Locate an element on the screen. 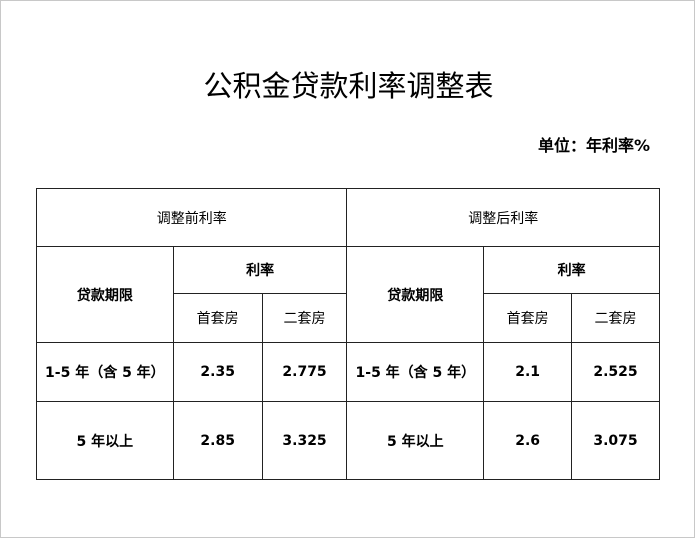  header-after: 调整后利率 is located at coordinates (503, 217).